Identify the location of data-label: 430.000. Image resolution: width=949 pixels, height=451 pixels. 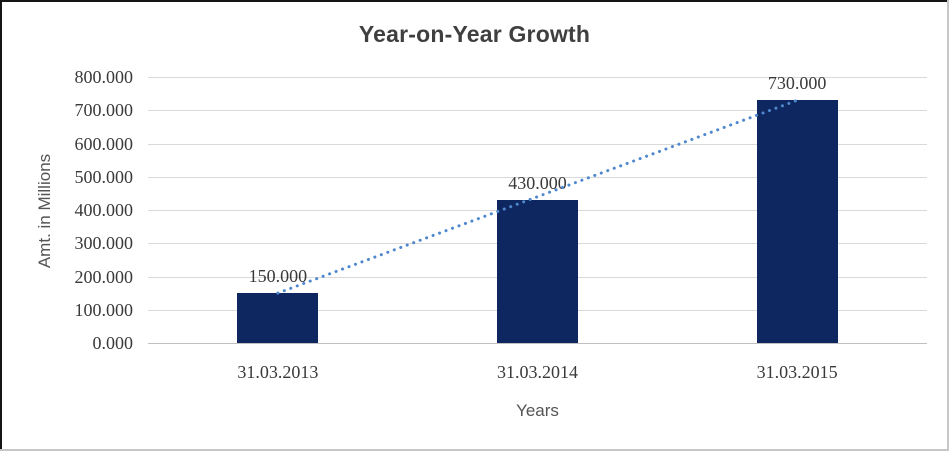
(537, 183).